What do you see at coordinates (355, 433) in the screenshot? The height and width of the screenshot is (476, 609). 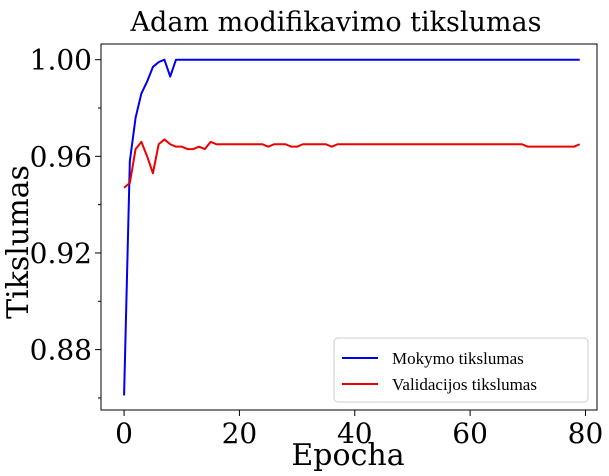 I see `x-tick-label: 40` at bounding box center [355, 433].